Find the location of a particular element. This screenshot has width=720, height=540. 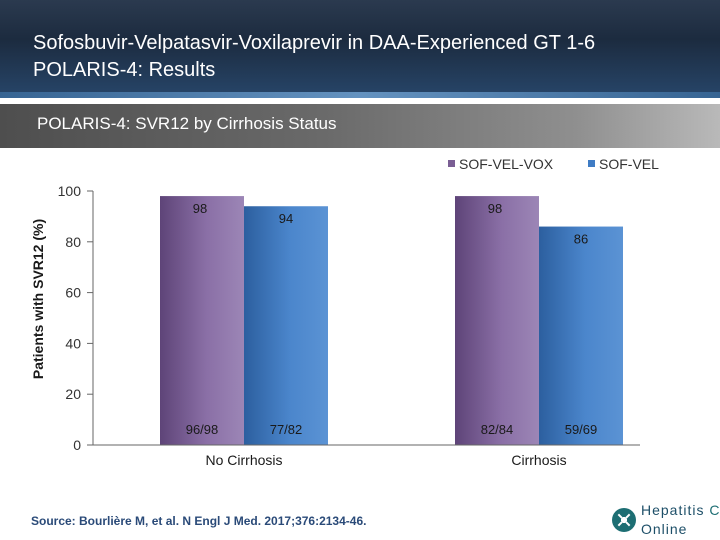

y-tick-label: 60 is located at coordinates (73, 293).